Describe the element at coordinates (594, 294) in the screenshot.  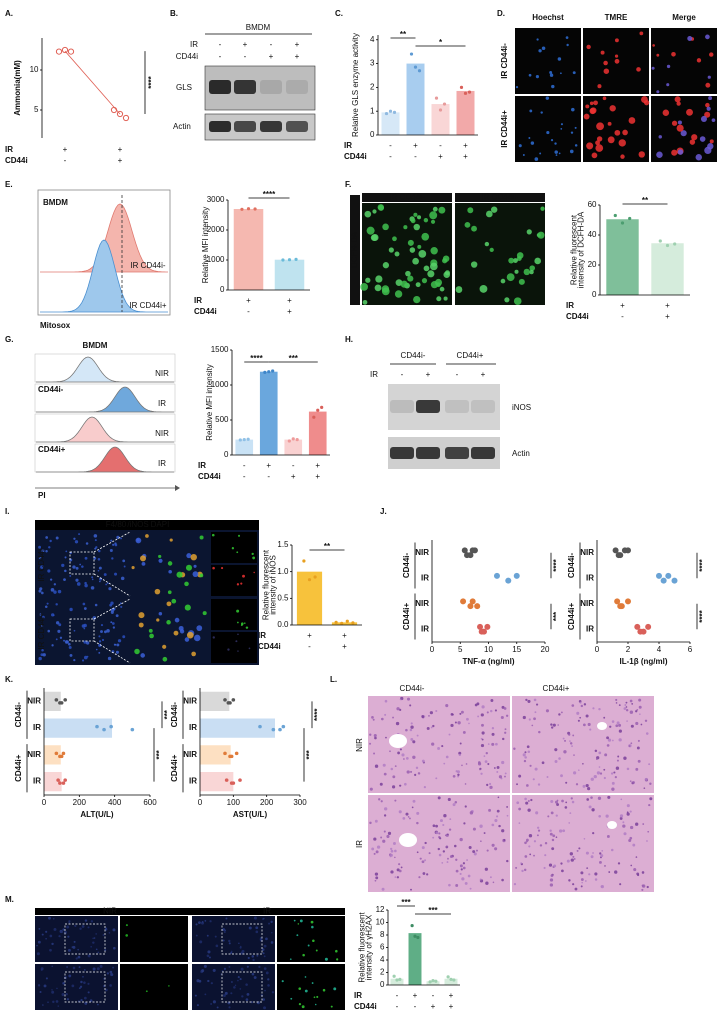
I see `y-tick-label: 0` at that location.